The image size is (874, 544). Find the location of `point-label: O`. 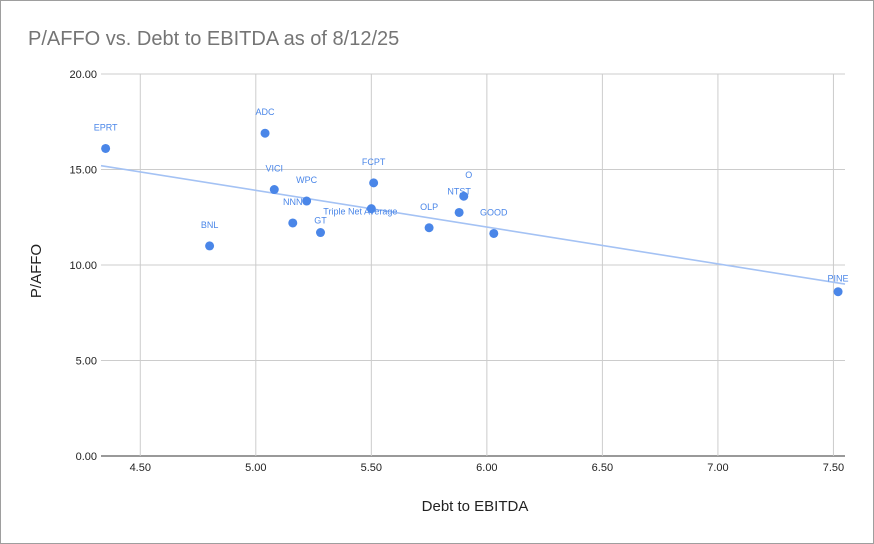

point-label: O is located at coordinates (468, 175).